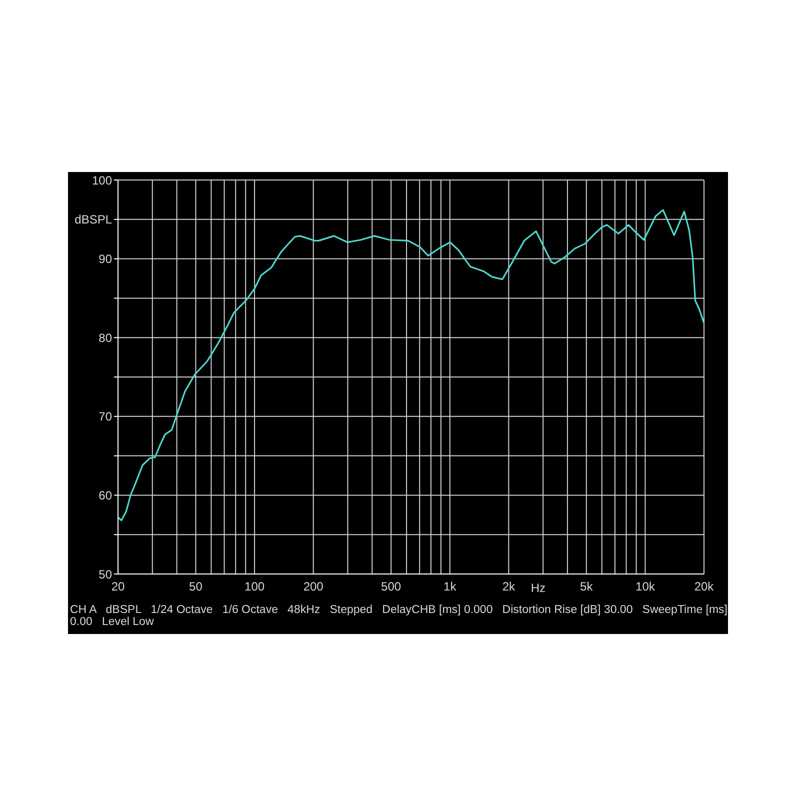 This screenshot has width=800, height=800. I want to click on x-tick-label: 10k, so click(646, 587).